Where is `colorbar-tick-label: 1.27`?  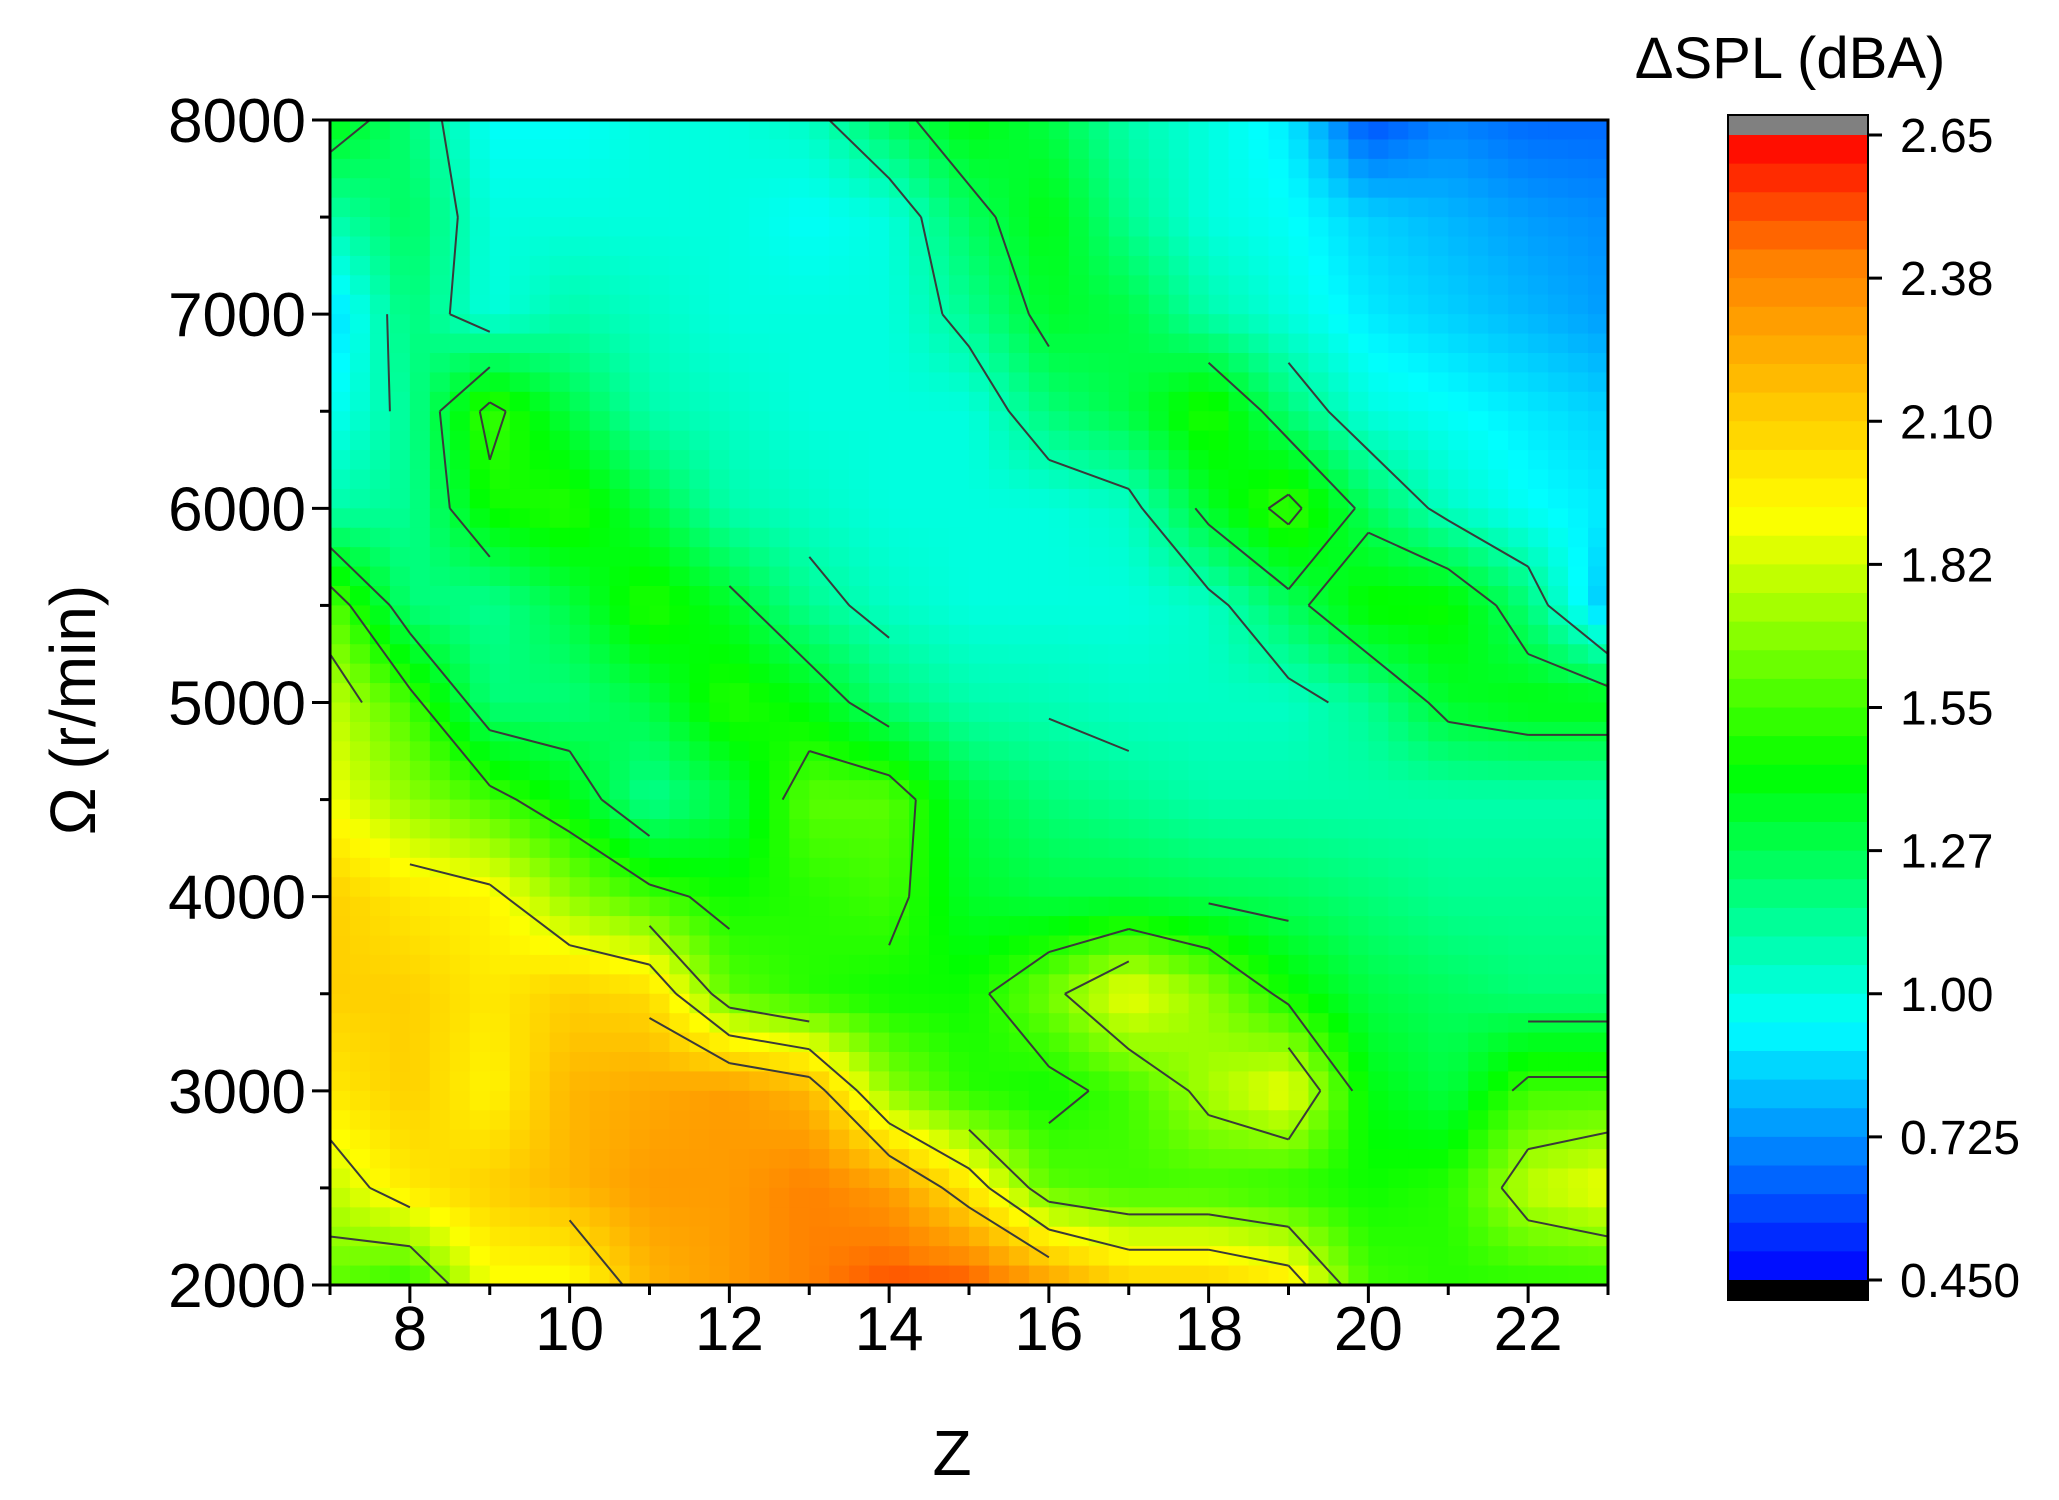
colorbar-tick-label: 1.27 is located at coordinates (1946, 852).